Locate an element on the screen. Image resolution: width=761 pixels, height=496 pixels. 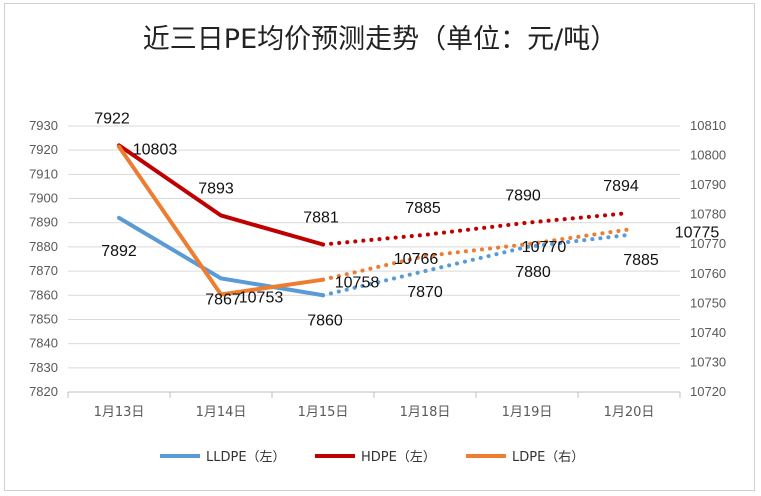
data-label: 7860 is located at coordinates (325, 320).